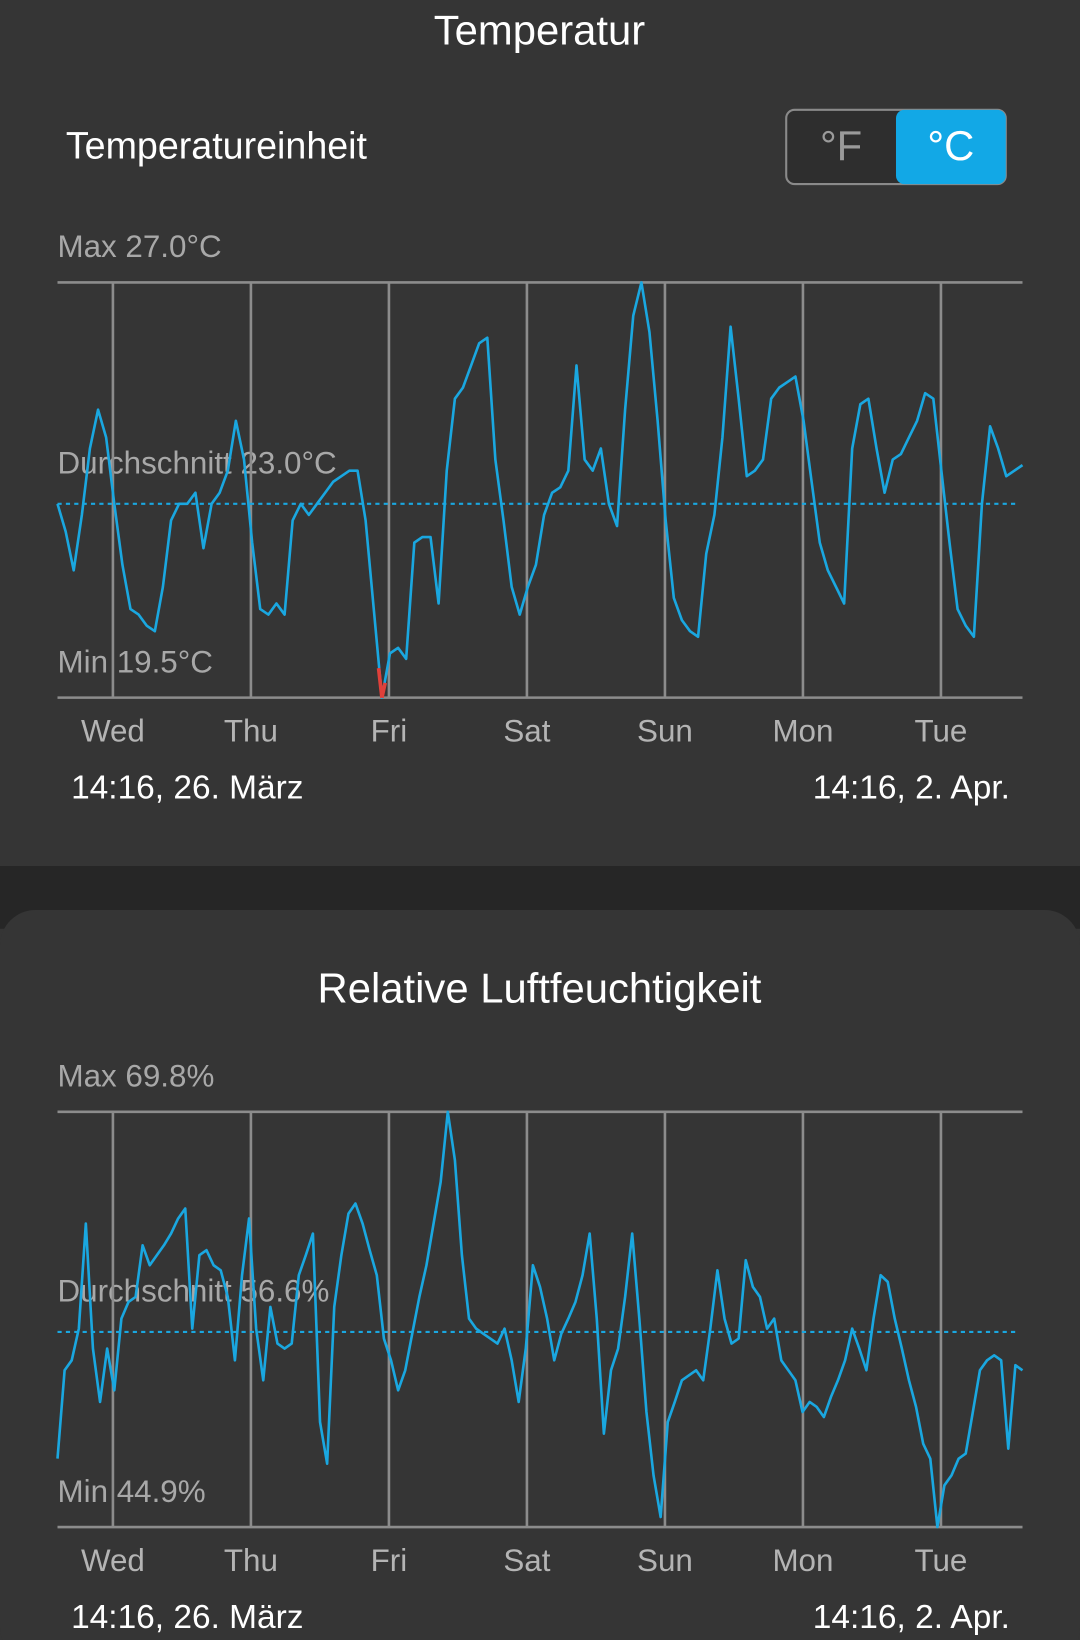 The width and height of the screenshot is (1080, 1640). Describe the element at coordinates (197, 462) in the screenshot. I see `average-label: Durchschnitt 23.0°C` at that location.